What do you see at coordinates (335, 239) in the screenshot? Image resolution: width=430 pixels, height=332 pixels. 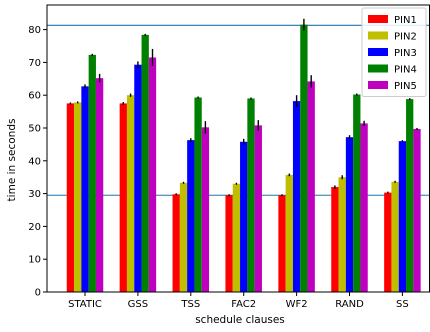 I see `bar-PIN1-RAND` at bounding box center [335, 239].